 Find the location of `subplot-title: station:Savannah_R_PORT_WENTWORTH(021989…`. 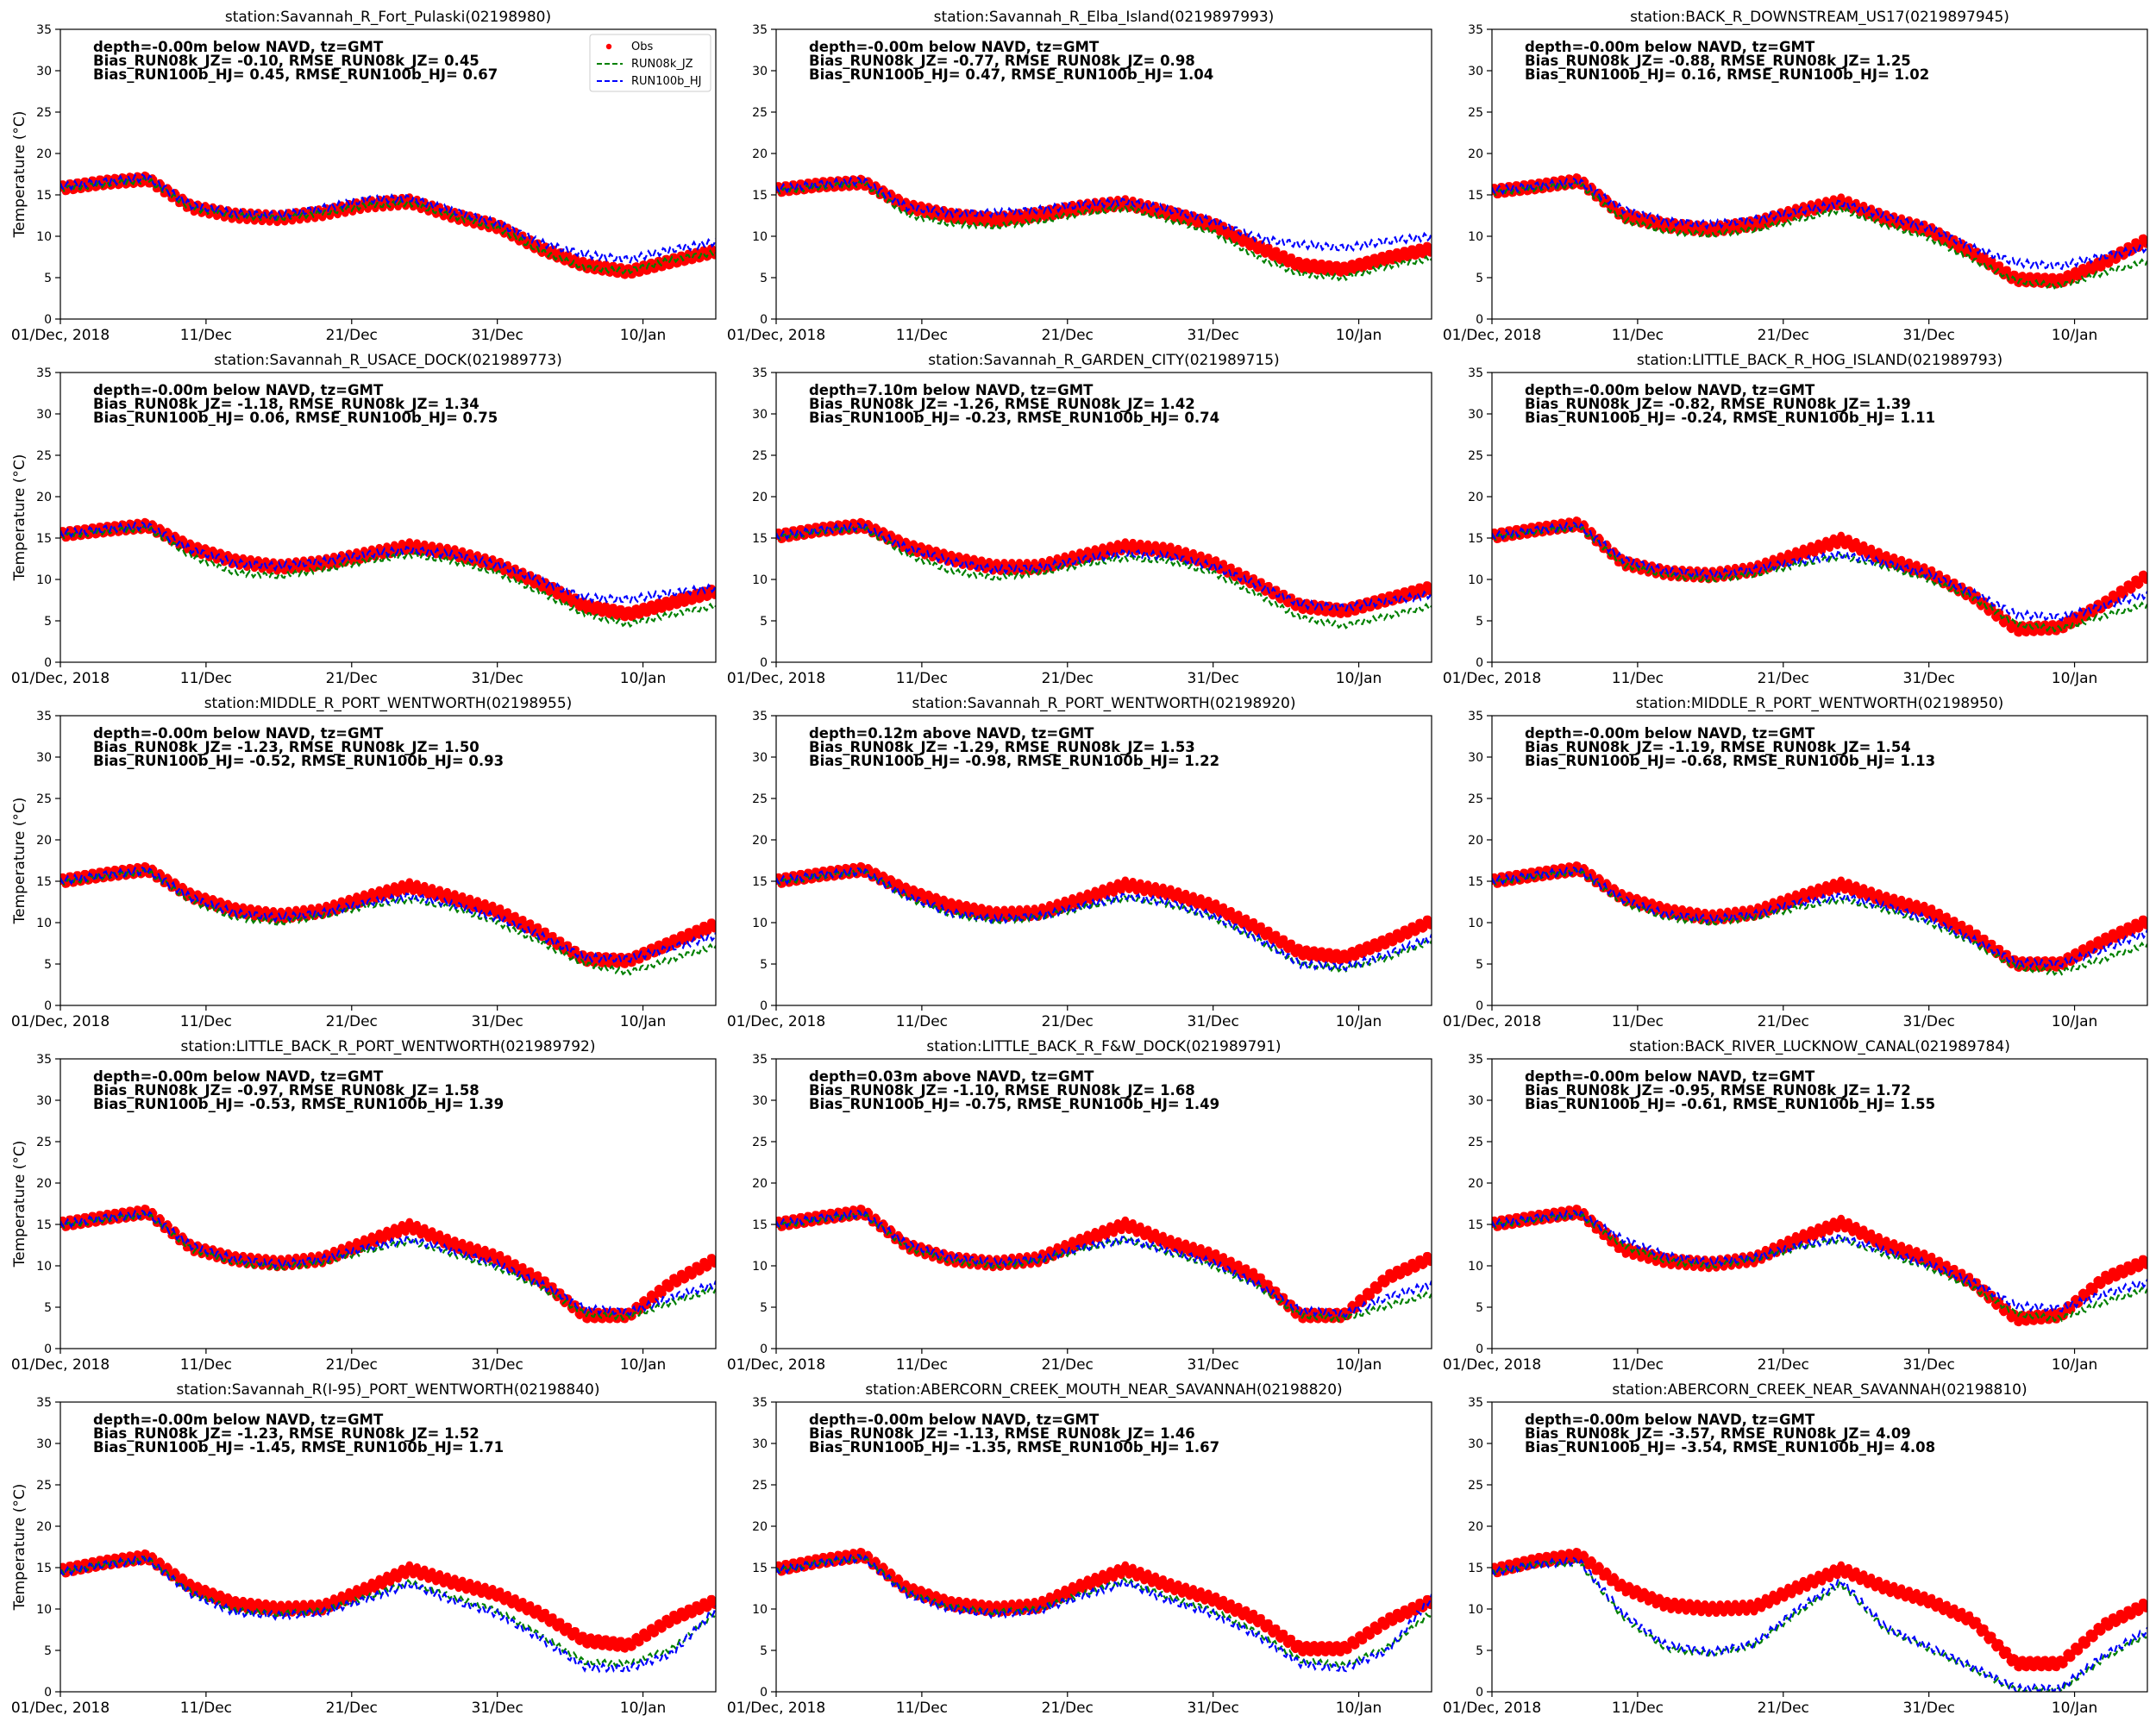

subplot-title: station:Savannah_R_PORT_WENTWORTH(021989… is located at coordinates (1104, 703).